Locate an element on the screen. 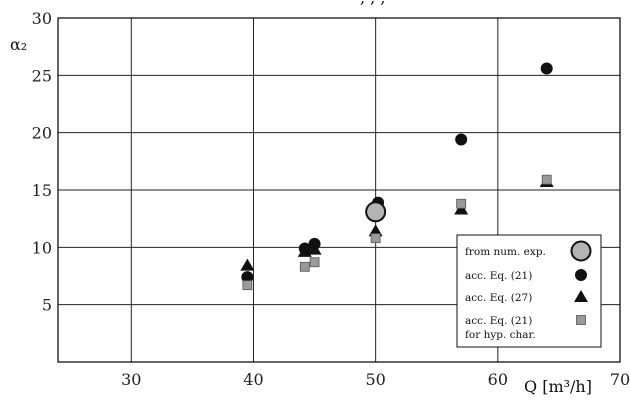 The image size is (630, 410). y-tick-label: 5 is located at coordinates (47, 305).